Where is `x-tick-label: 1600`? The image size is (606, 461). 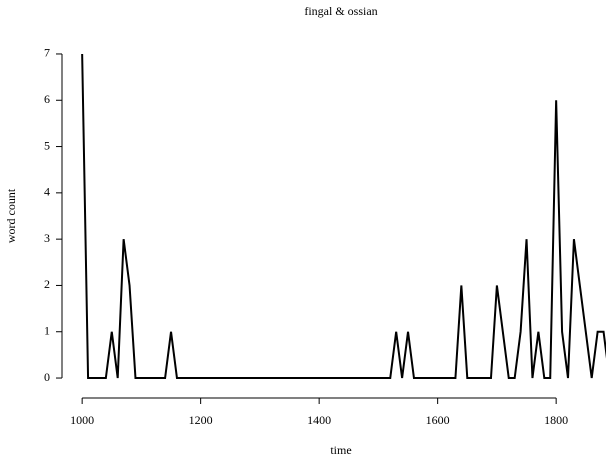
x-tick-label: 1600 is located at coordinates (438, 420).